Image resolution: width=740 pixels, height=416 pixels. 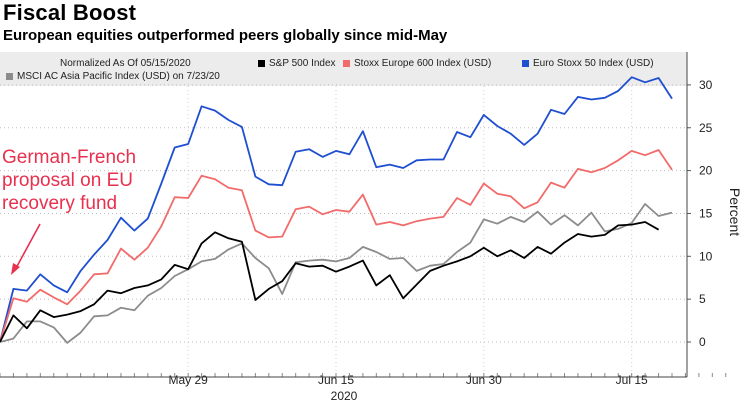 What do you see at coordinates (15, 269) in the screenshot?
I see `annotation-arrow-head` at bounding box center [15, 269].